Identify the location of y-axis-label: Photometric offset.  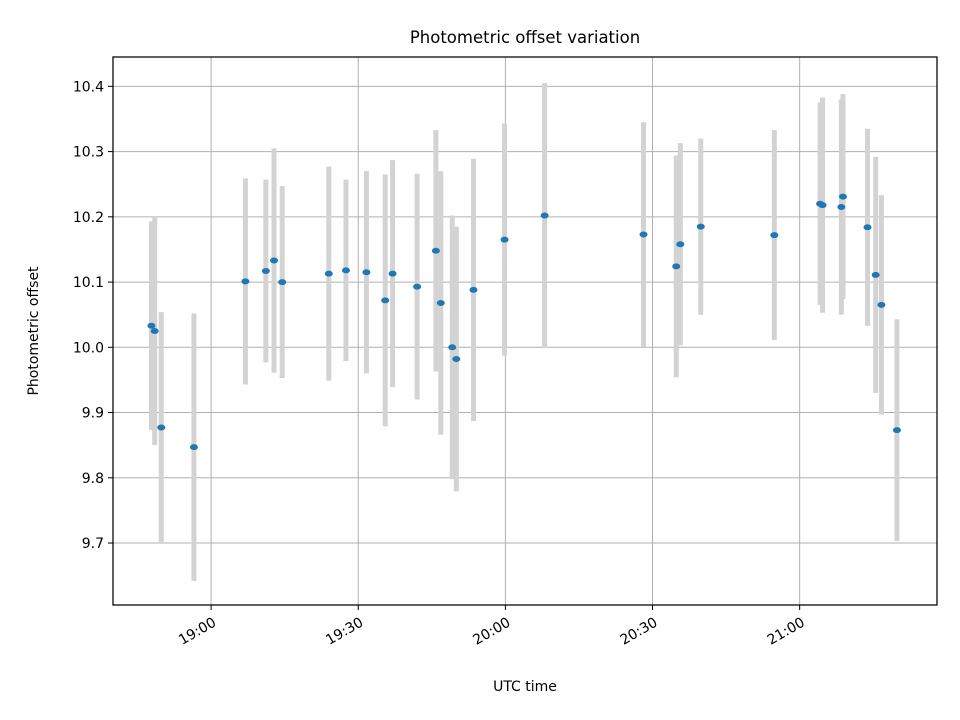
(34, 331).